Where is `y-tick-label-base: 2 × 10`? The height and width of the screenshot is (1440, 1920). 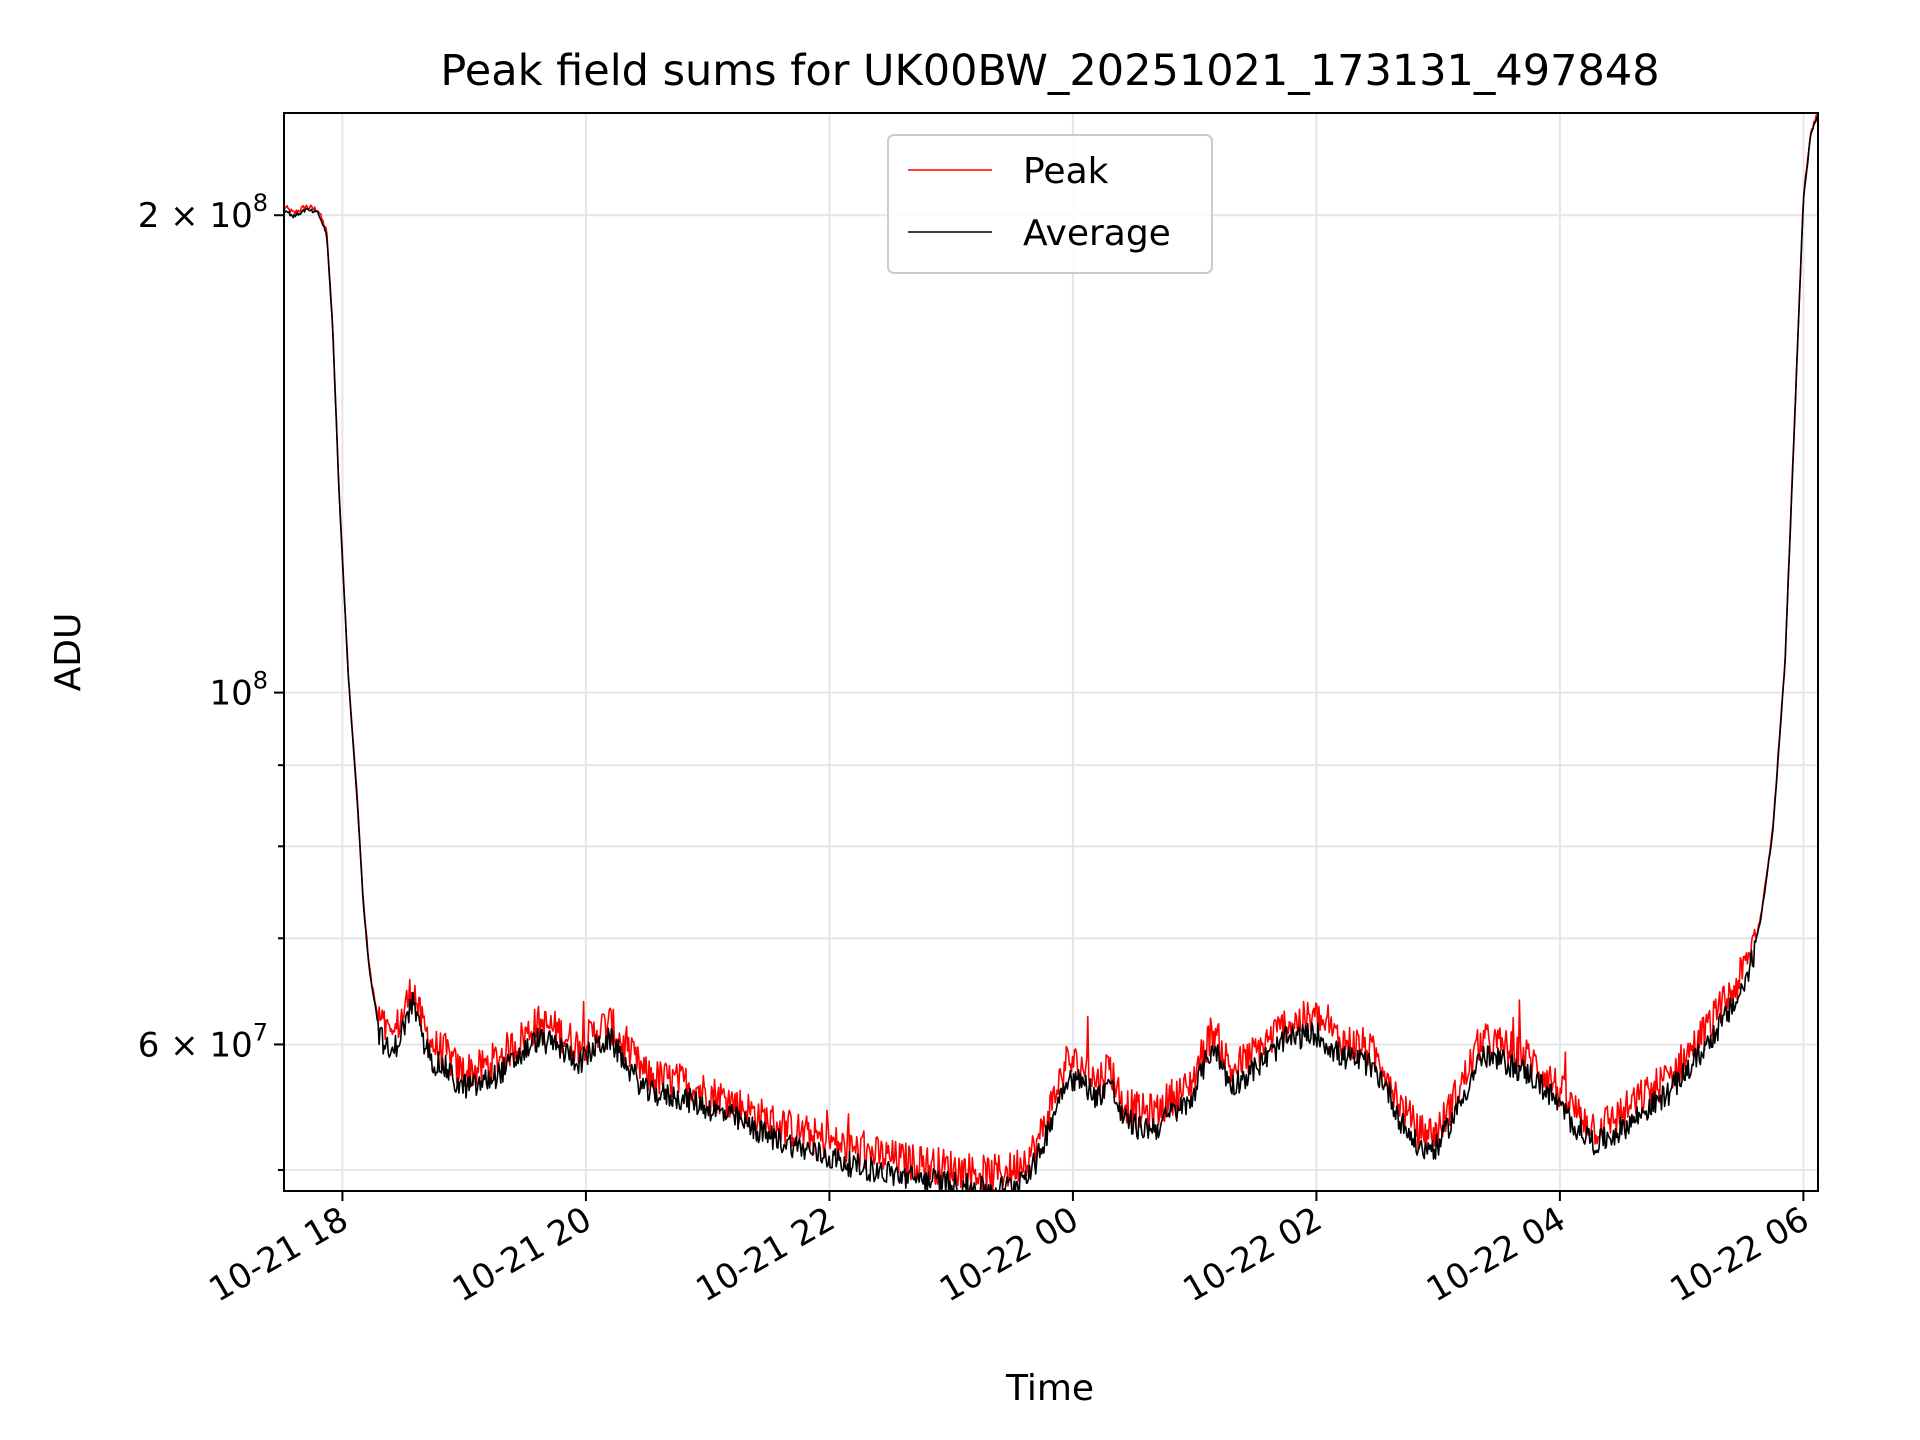
y-tick-label-base: 2 × 10 is located at coordinates (195, 216).